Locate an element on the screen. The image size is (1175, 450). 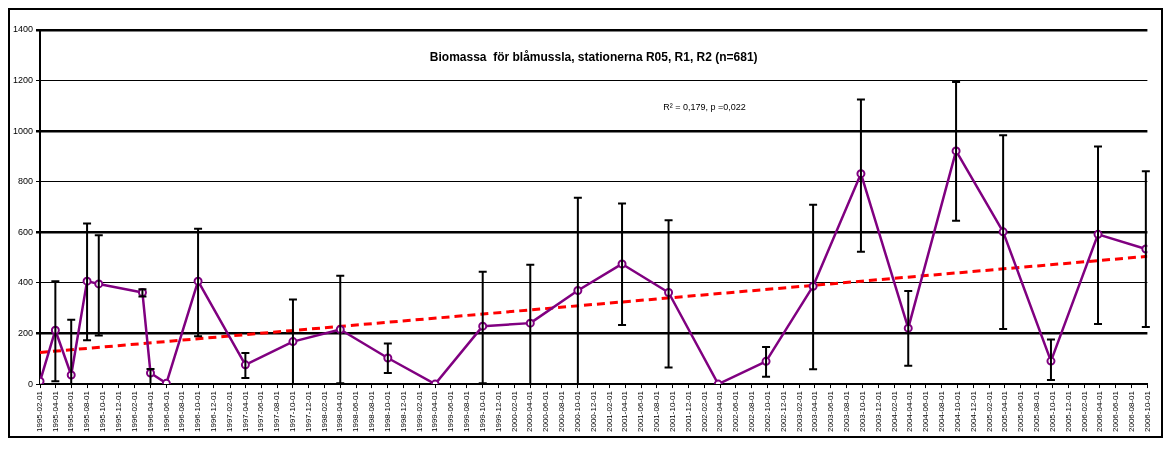
y-tick-label: 1000 is located at coordinates (23, 130).